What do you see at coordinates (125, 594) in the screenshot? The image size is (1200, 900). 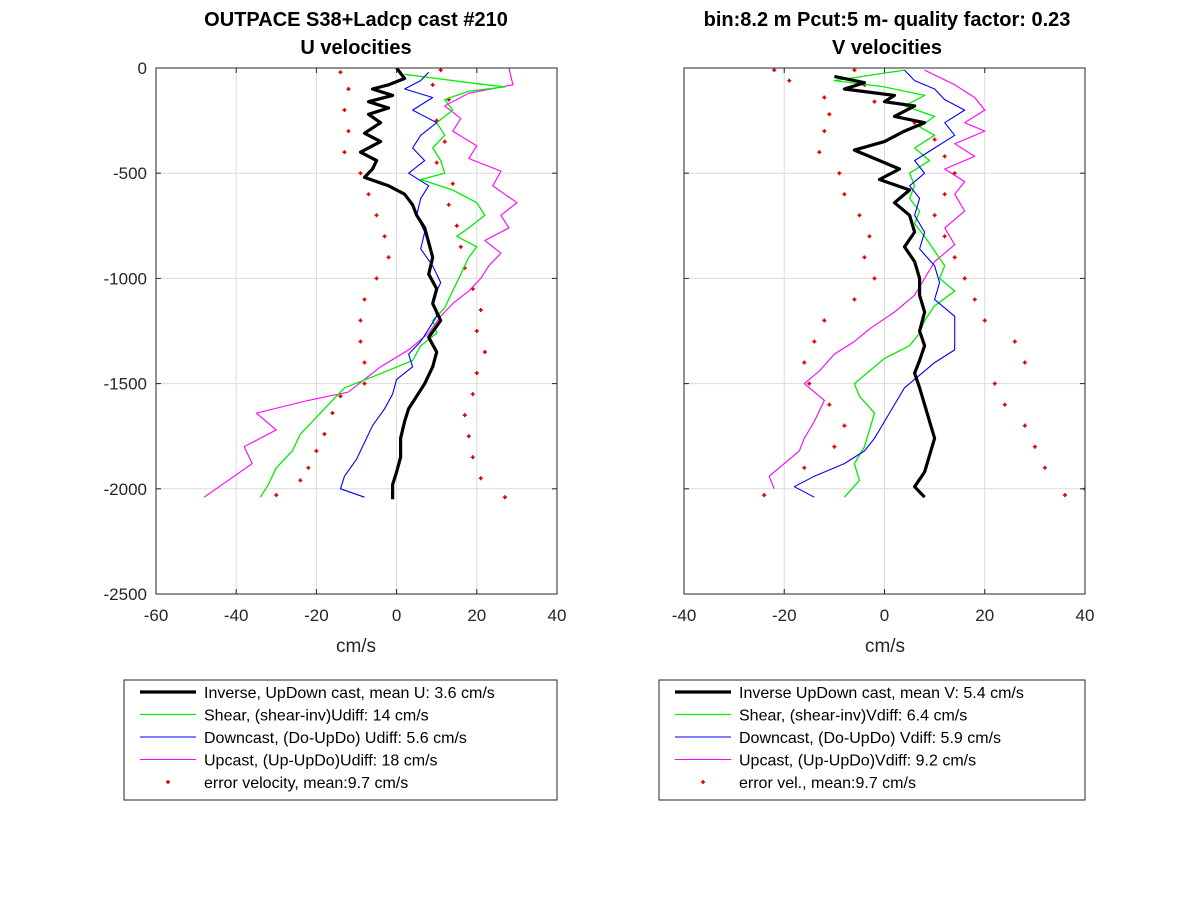 I see `left-y-tick-label: -2500` at bounding box center [125, 594].